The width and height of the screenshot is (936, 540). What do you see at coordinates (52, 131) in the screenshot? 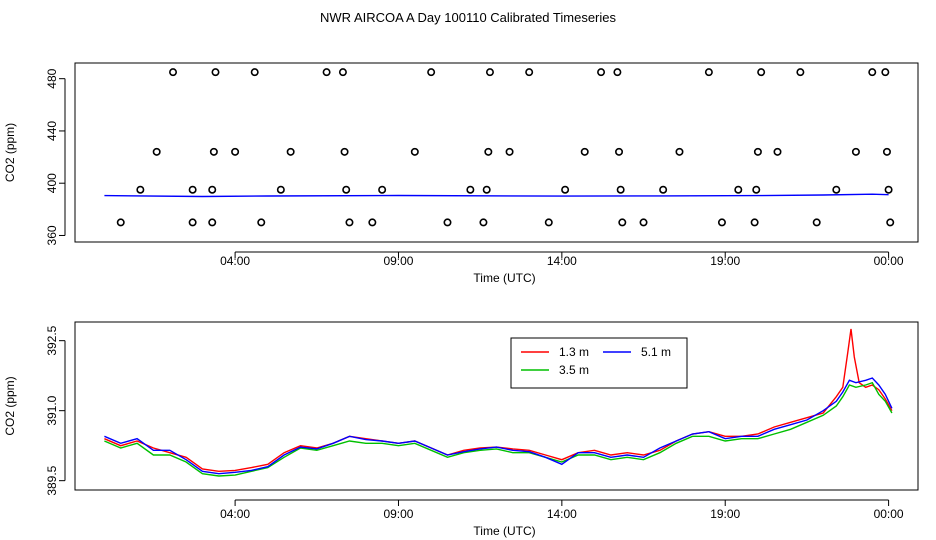
I see `y-tick-label: 440` at bounding box center [52, 131].